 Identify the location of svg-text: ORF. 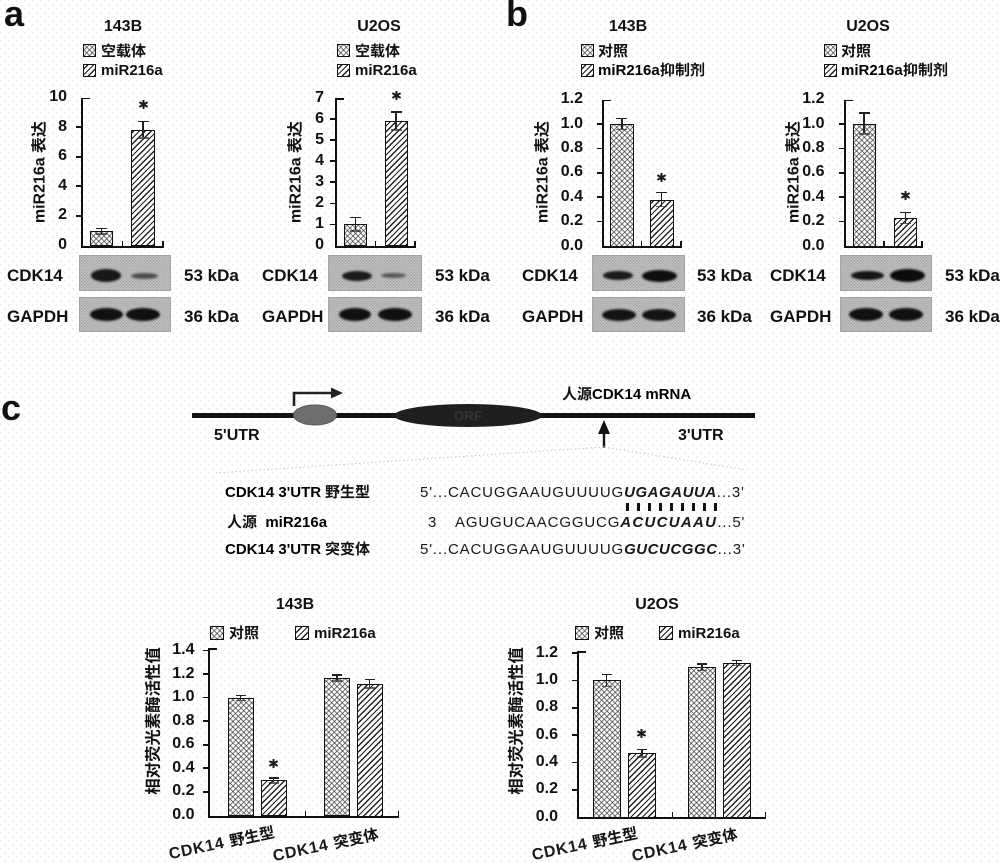
(468, 415).